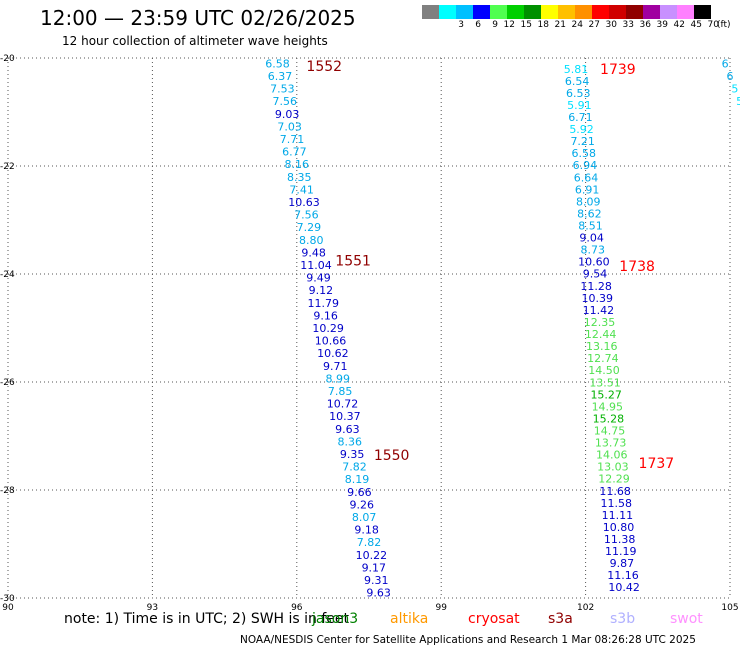 The height and width of the screenshot is (650, 740). I want to click on y-tick-label: -24, so click(7, 275).